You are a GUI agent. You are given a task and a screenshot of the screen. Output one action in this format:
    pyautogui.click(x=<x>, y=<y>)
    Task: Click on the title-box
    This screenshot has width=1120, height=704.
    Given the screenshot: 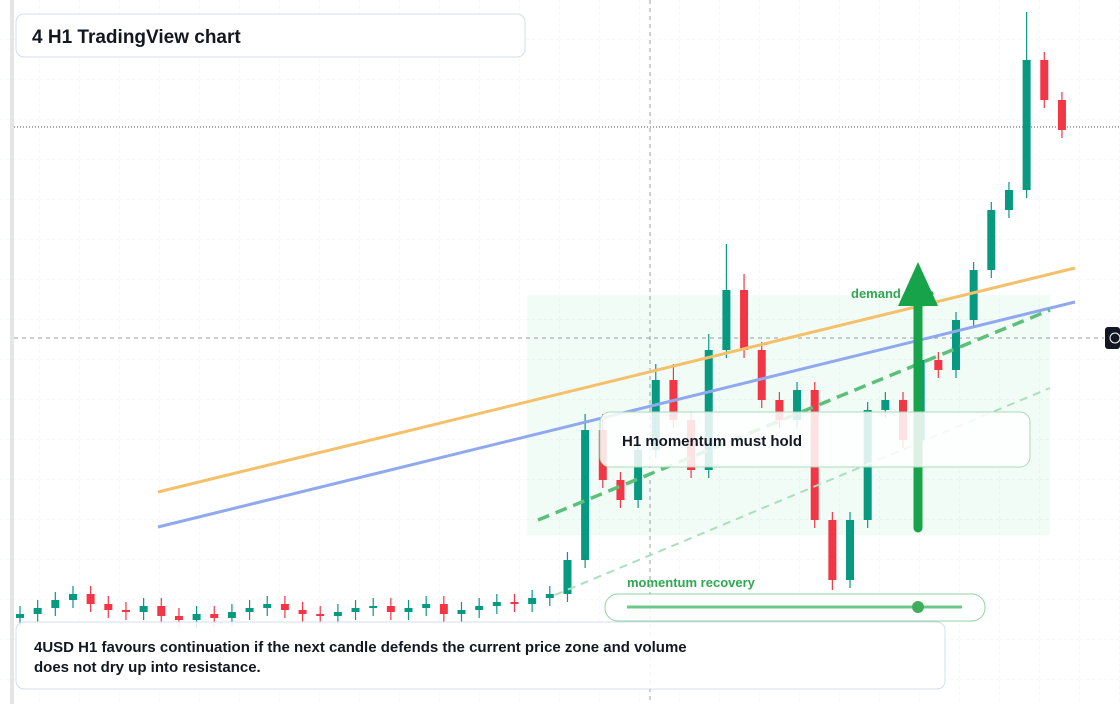 What is the action you would take?
    pyautogui.click(x=270, y=35)
    